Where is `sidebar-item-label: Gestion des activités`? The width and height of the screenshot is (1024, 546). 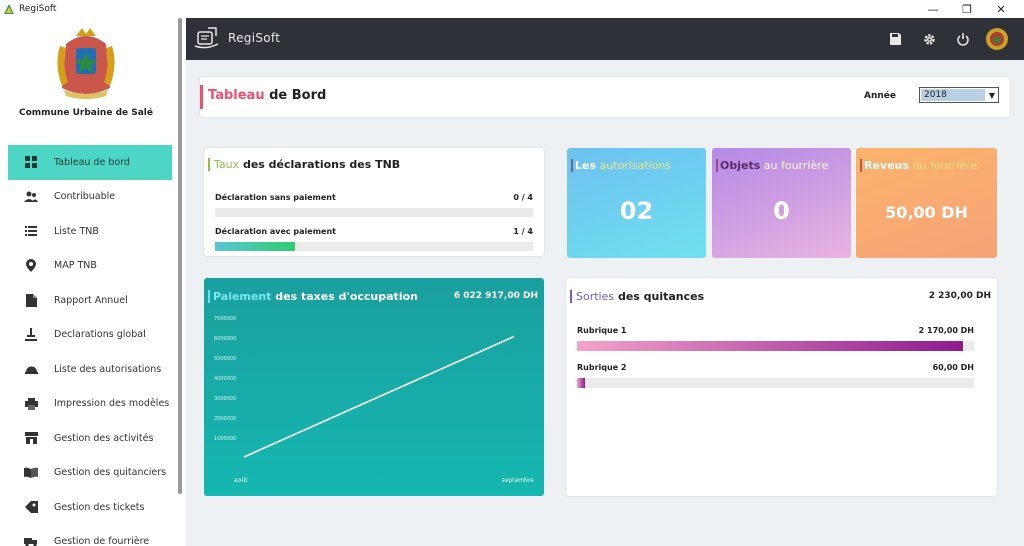 sidebar-item-label: Gestion des activités is located at coordinates (104, 438).